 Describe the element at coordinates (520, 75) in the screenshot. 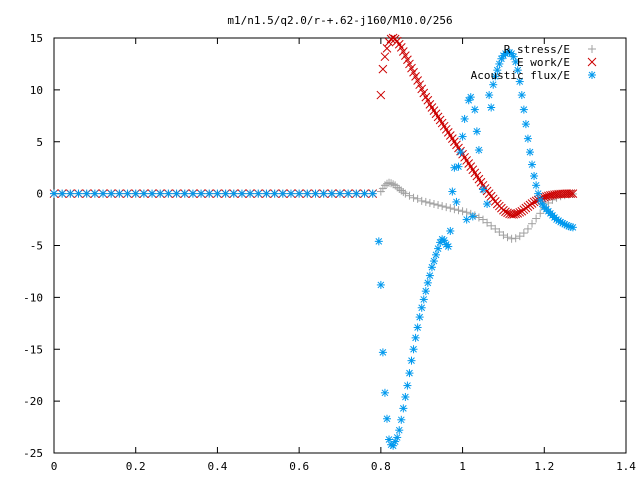

I see `legend-label: Acoustic flux/E` at that location.